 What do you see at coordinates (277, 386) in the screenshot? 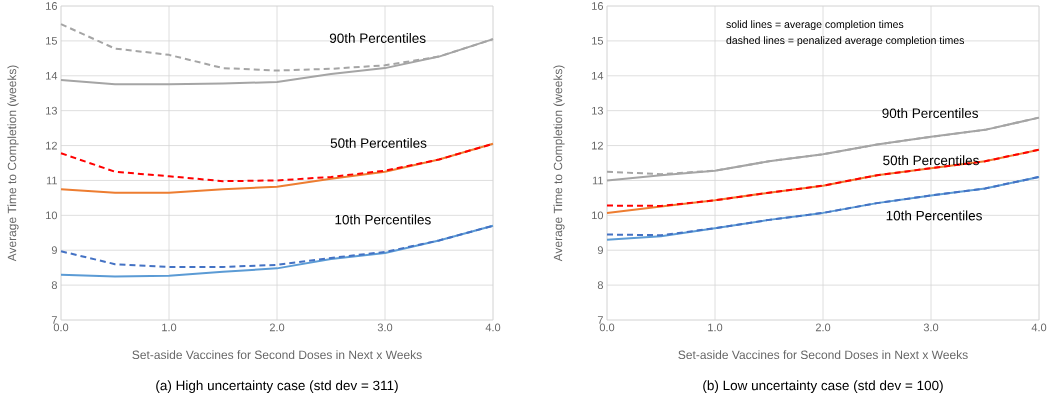
I see `text: (a) High uncertainty case (std dev = 311)` at bounding box center [277, 386].